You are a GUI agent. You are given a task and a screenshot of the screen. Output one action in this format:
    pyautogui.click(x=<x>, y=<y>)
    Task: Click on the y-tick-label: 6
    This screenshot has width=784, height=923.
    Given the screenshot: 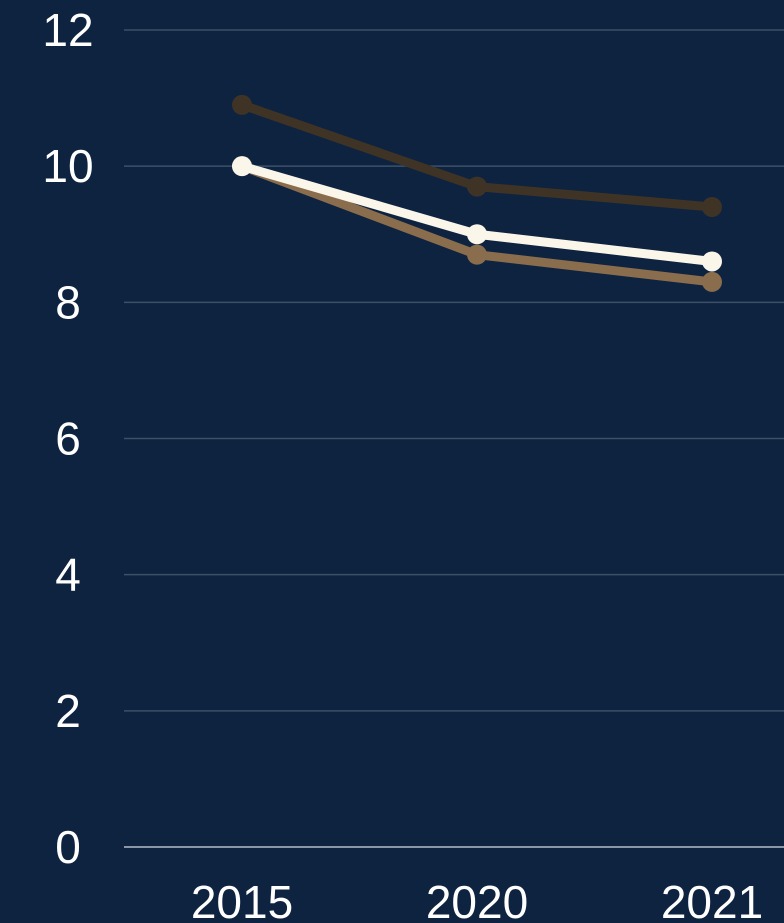 What is the action you would take?
    pyautogui.click(x=68, y=439)
    